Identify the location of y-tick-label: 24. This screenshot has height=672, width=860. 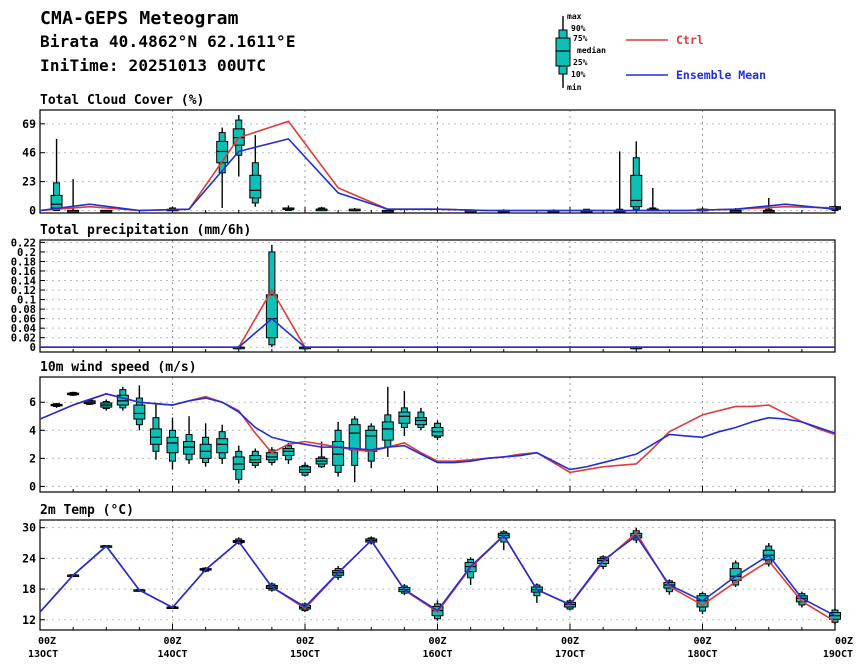
(29, 558).